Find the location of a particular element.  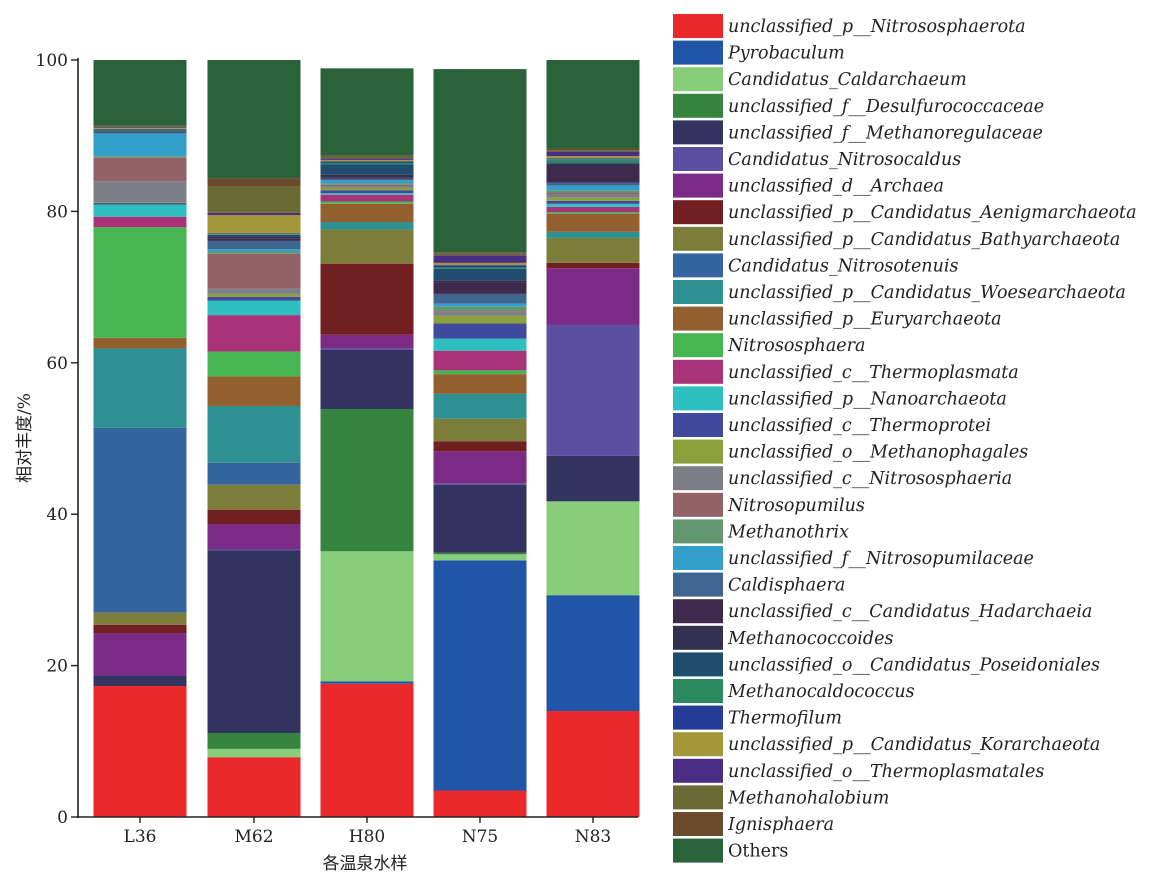

legend-label-13: unclassified_c__Thermoplasmata is located at coordinates (873, 373).